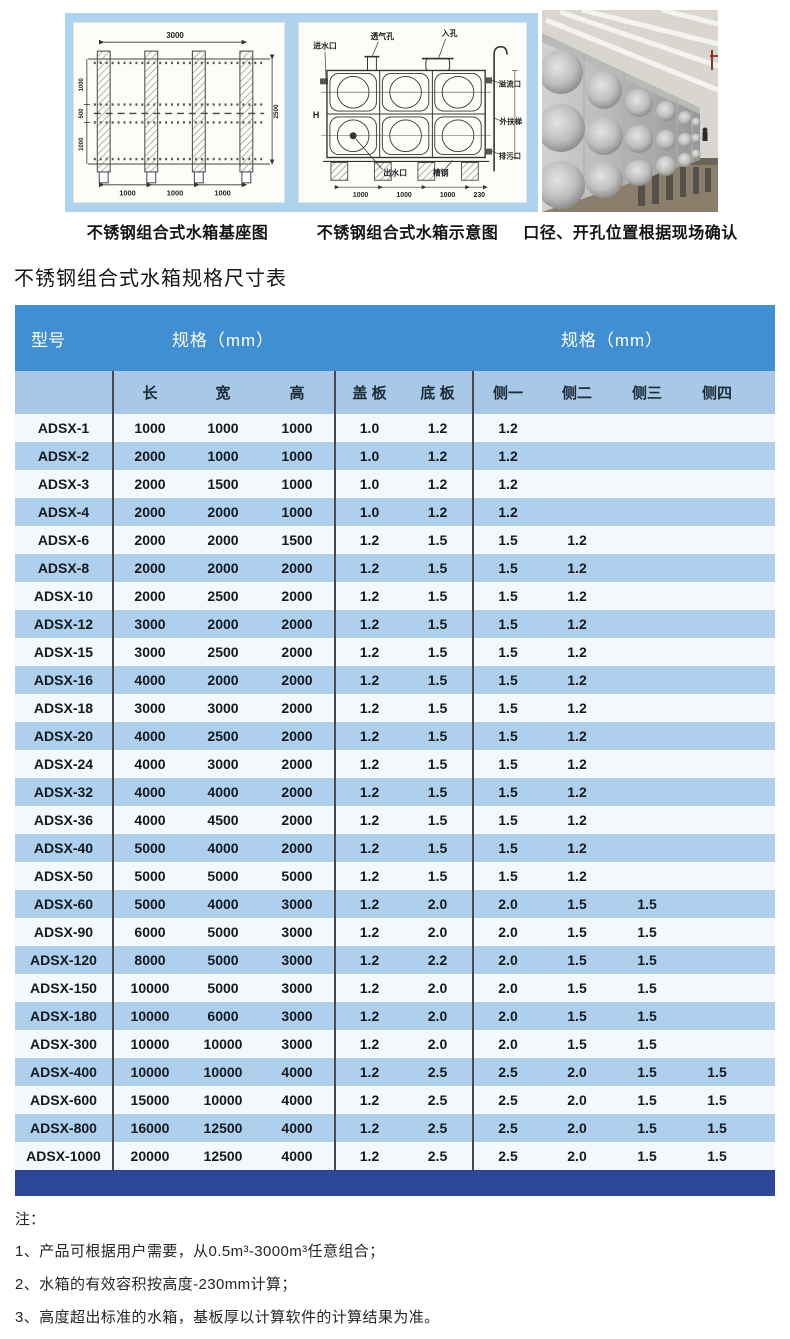 This screenshot has width=790, height=1339. I want to click on model-cell: ADSX-6, so click(63, 540).